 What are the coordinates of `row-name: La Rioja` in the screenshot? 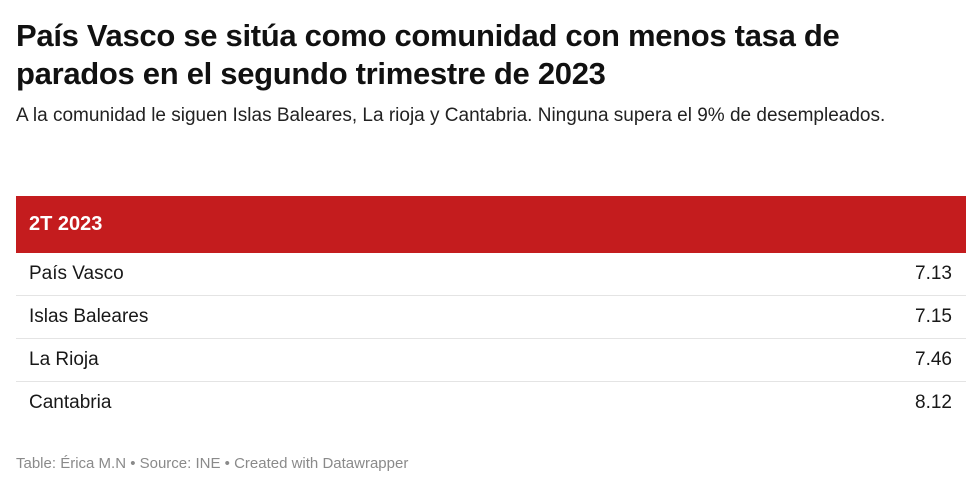 It's located at (64, 359).